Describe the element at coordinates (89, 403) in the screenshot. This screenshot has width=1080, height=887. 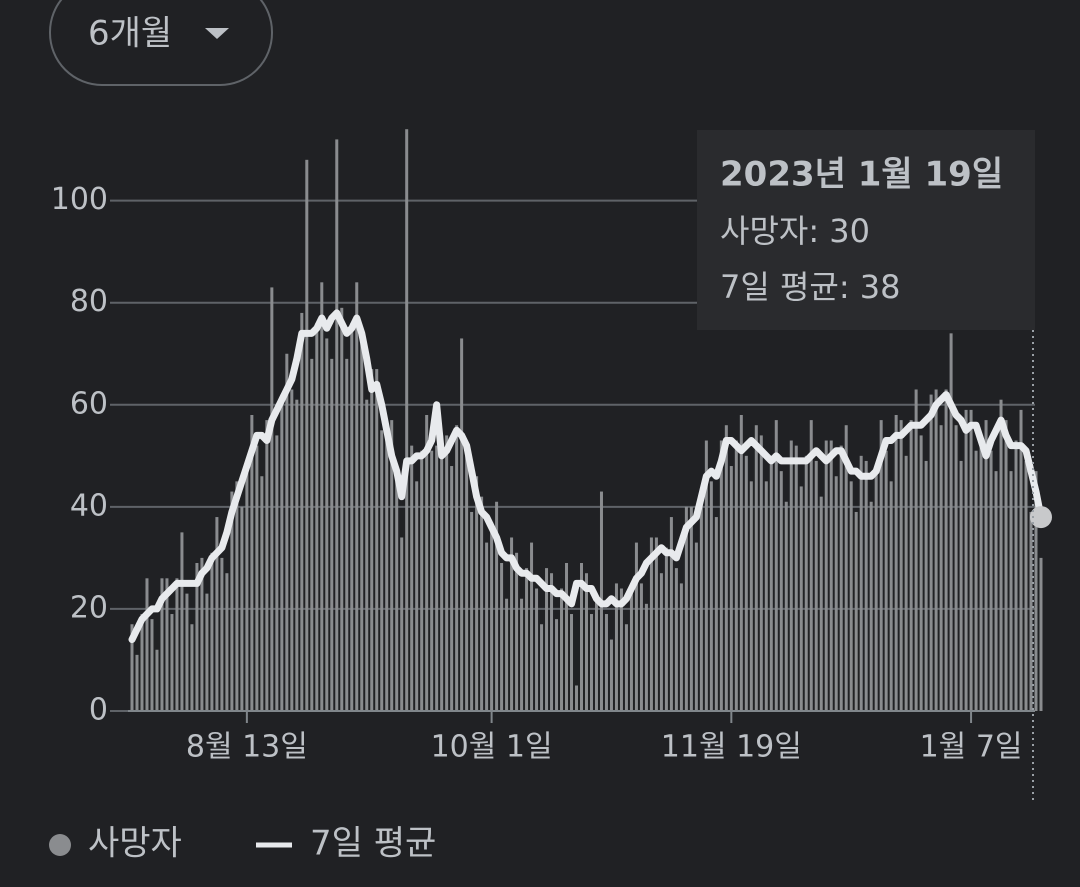
I see `y-tick-label: 60` at that location.